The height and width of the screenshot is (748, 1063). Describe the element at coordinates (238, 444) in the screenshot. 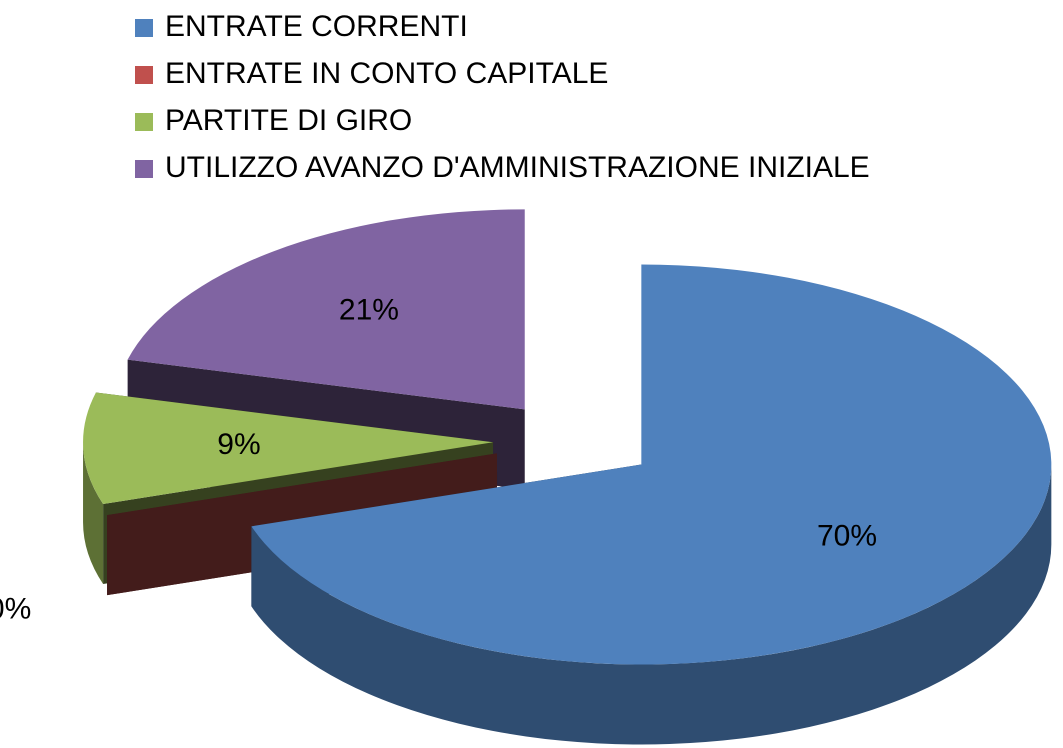

I see `data-label: 9%` at that location.